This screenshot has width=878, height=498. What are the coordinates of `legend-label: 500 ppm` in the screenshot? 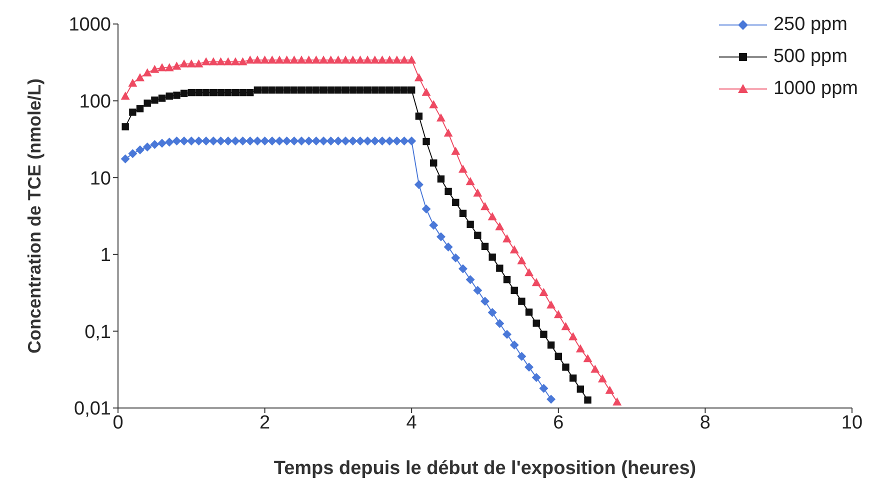 It's located at (810, 57).